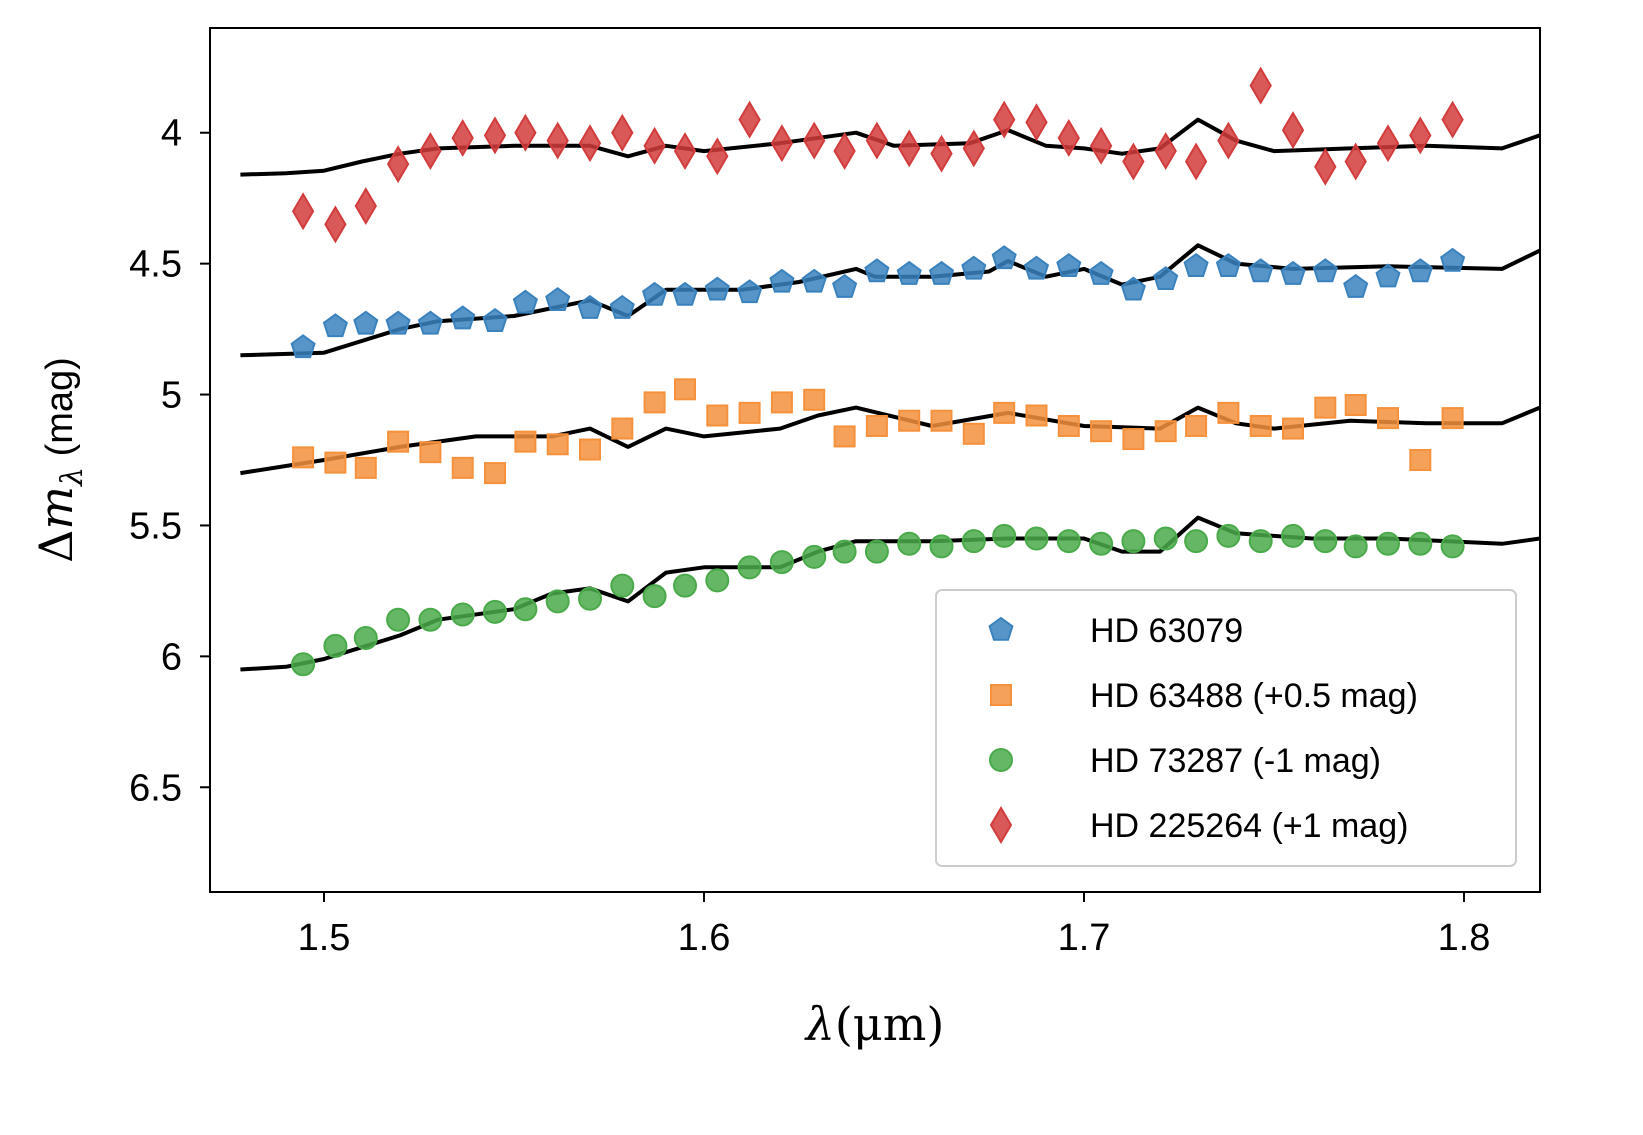 This screenshot has height=1135, width=1643. Describe the element at coordinates (889, 1024) in the screenshot. I see `x-axis-label-unit: (μm)` at that location.